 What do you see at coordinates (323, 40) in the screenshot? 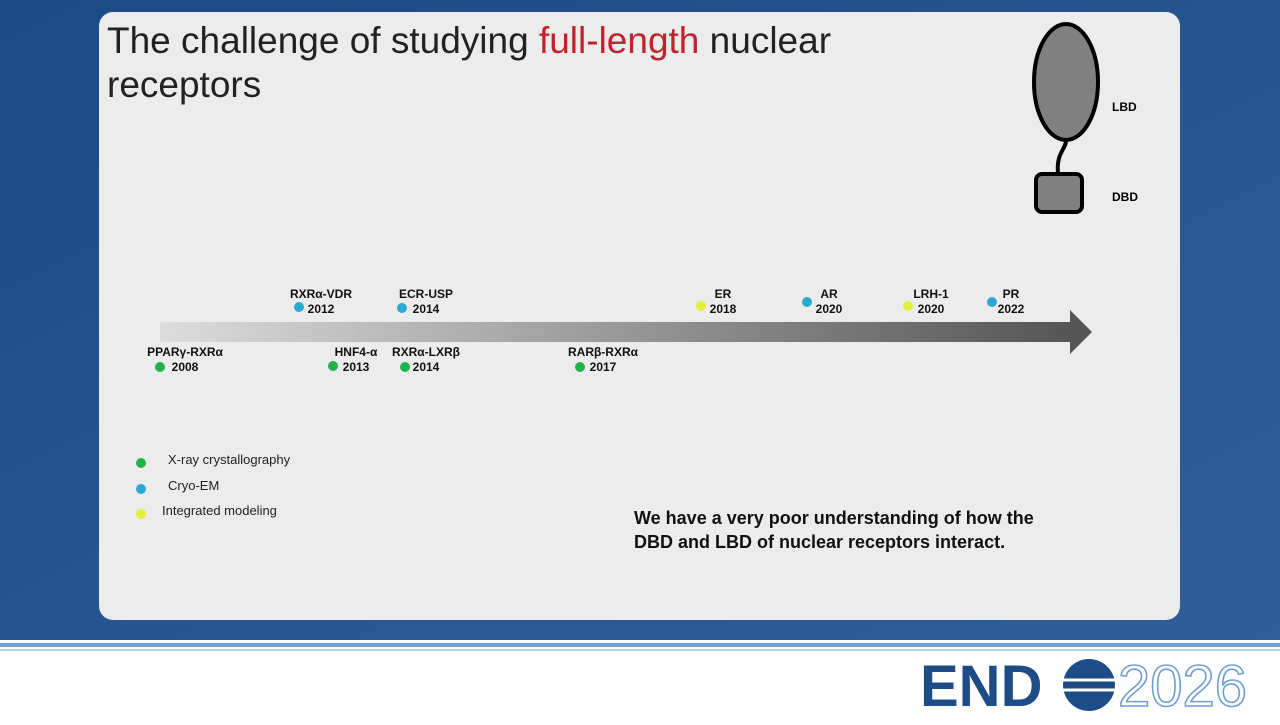
I see `title-text: The challenge of studying` at bounding box center [323, 40].